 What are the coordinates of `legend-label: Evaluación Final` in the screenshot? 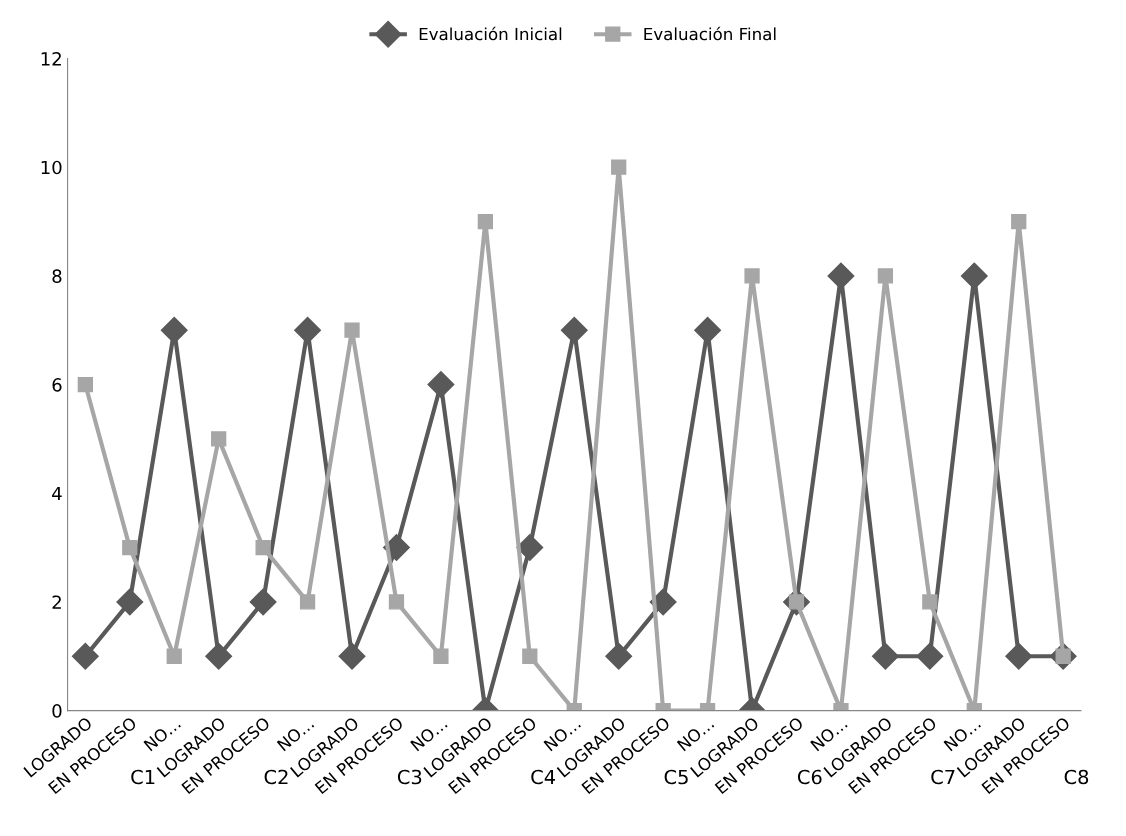 It's located at (710, 33).